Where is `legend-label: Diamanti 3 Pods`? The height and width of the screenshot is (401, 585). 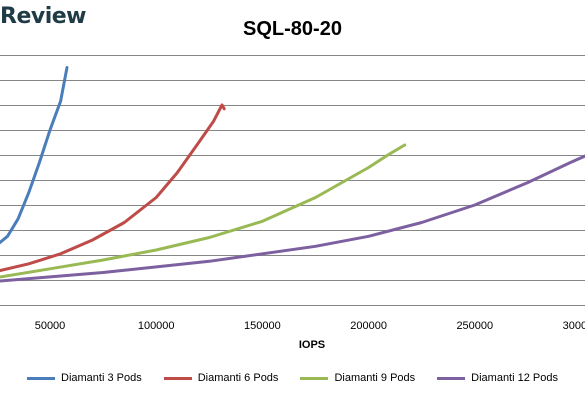 legend-label: Diamanti 3 Pods is located at coordinates (101, 378).